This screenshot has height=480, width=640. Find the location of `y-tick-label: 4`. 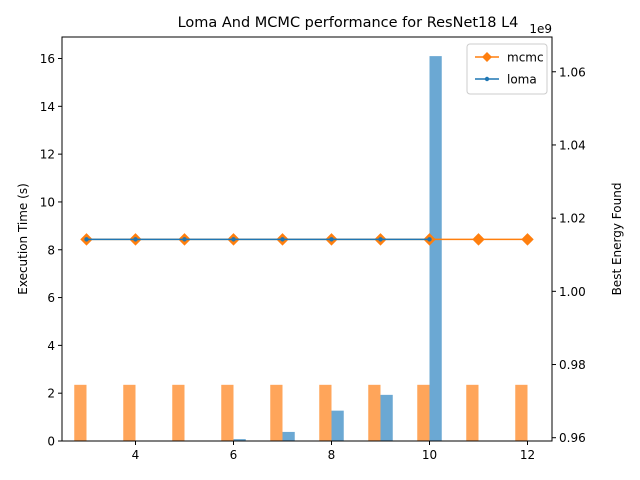

y-tick-label: 4 is located at coordinates (51, 346).